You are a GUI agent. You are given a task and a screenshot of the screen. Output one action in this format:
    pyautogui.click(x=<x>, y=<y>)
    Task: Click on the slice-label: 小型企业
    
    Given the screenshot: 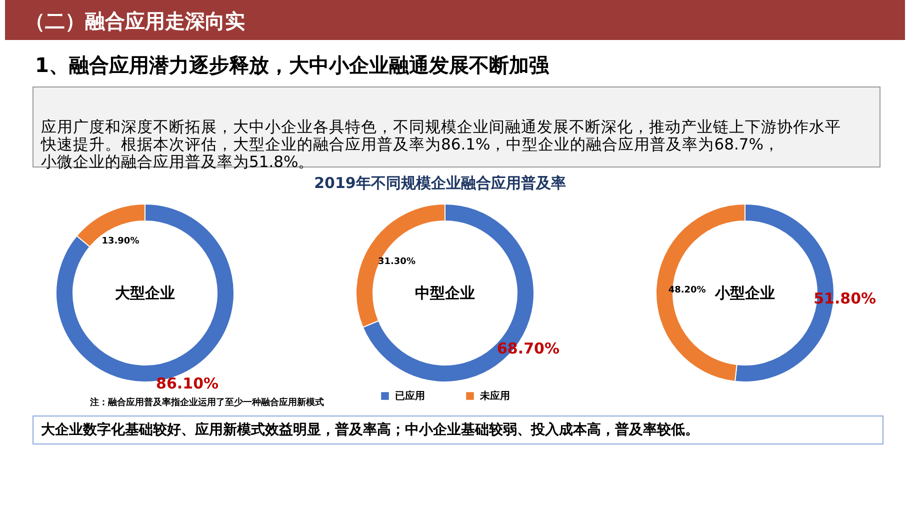 What is the action you would take?
    pyautogui.click(x=744, y=293)
    